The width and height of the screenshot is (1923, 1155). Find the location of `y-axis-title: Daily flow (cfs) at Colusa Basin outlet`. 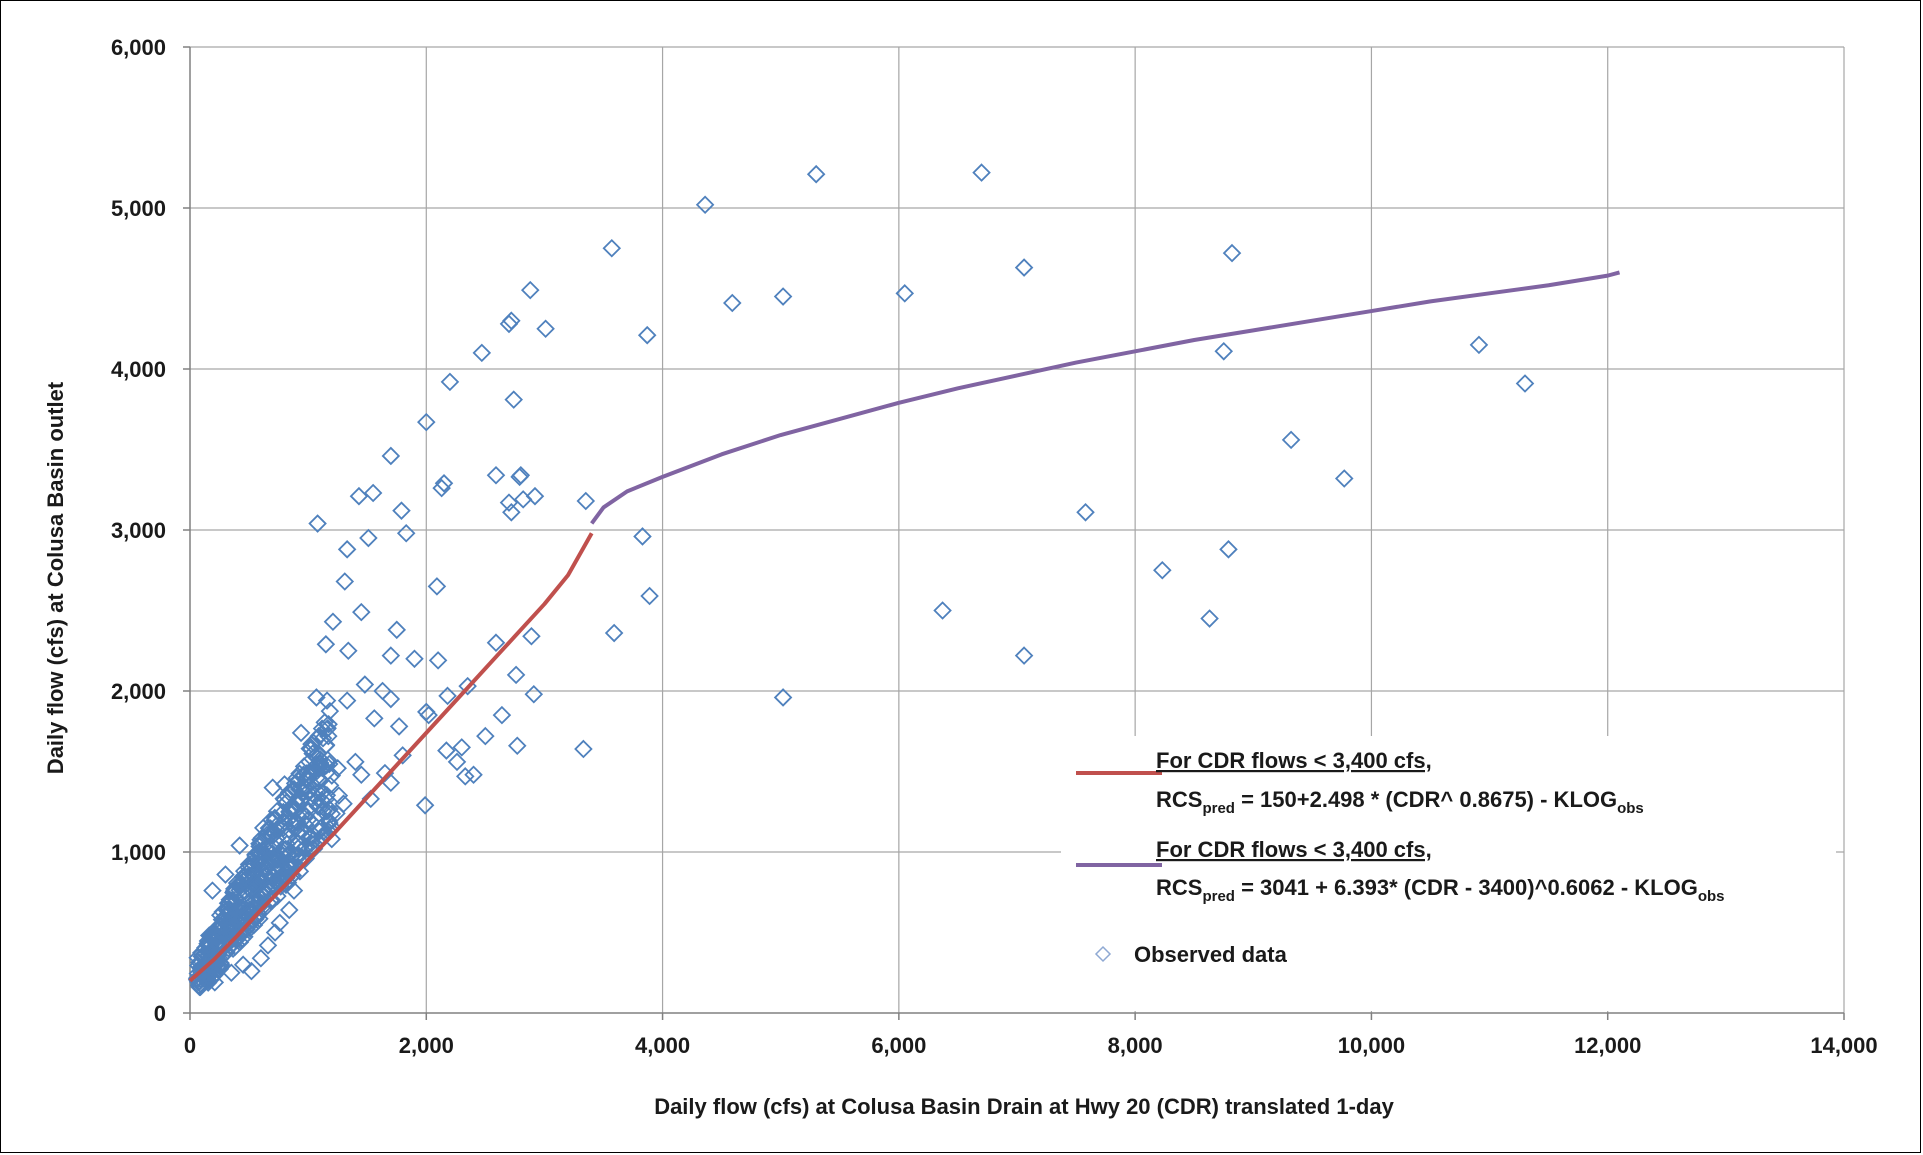

y-axis-title: Daily flow (cfs) at Colusa Basin outlet is located at coordinates (55, 577).